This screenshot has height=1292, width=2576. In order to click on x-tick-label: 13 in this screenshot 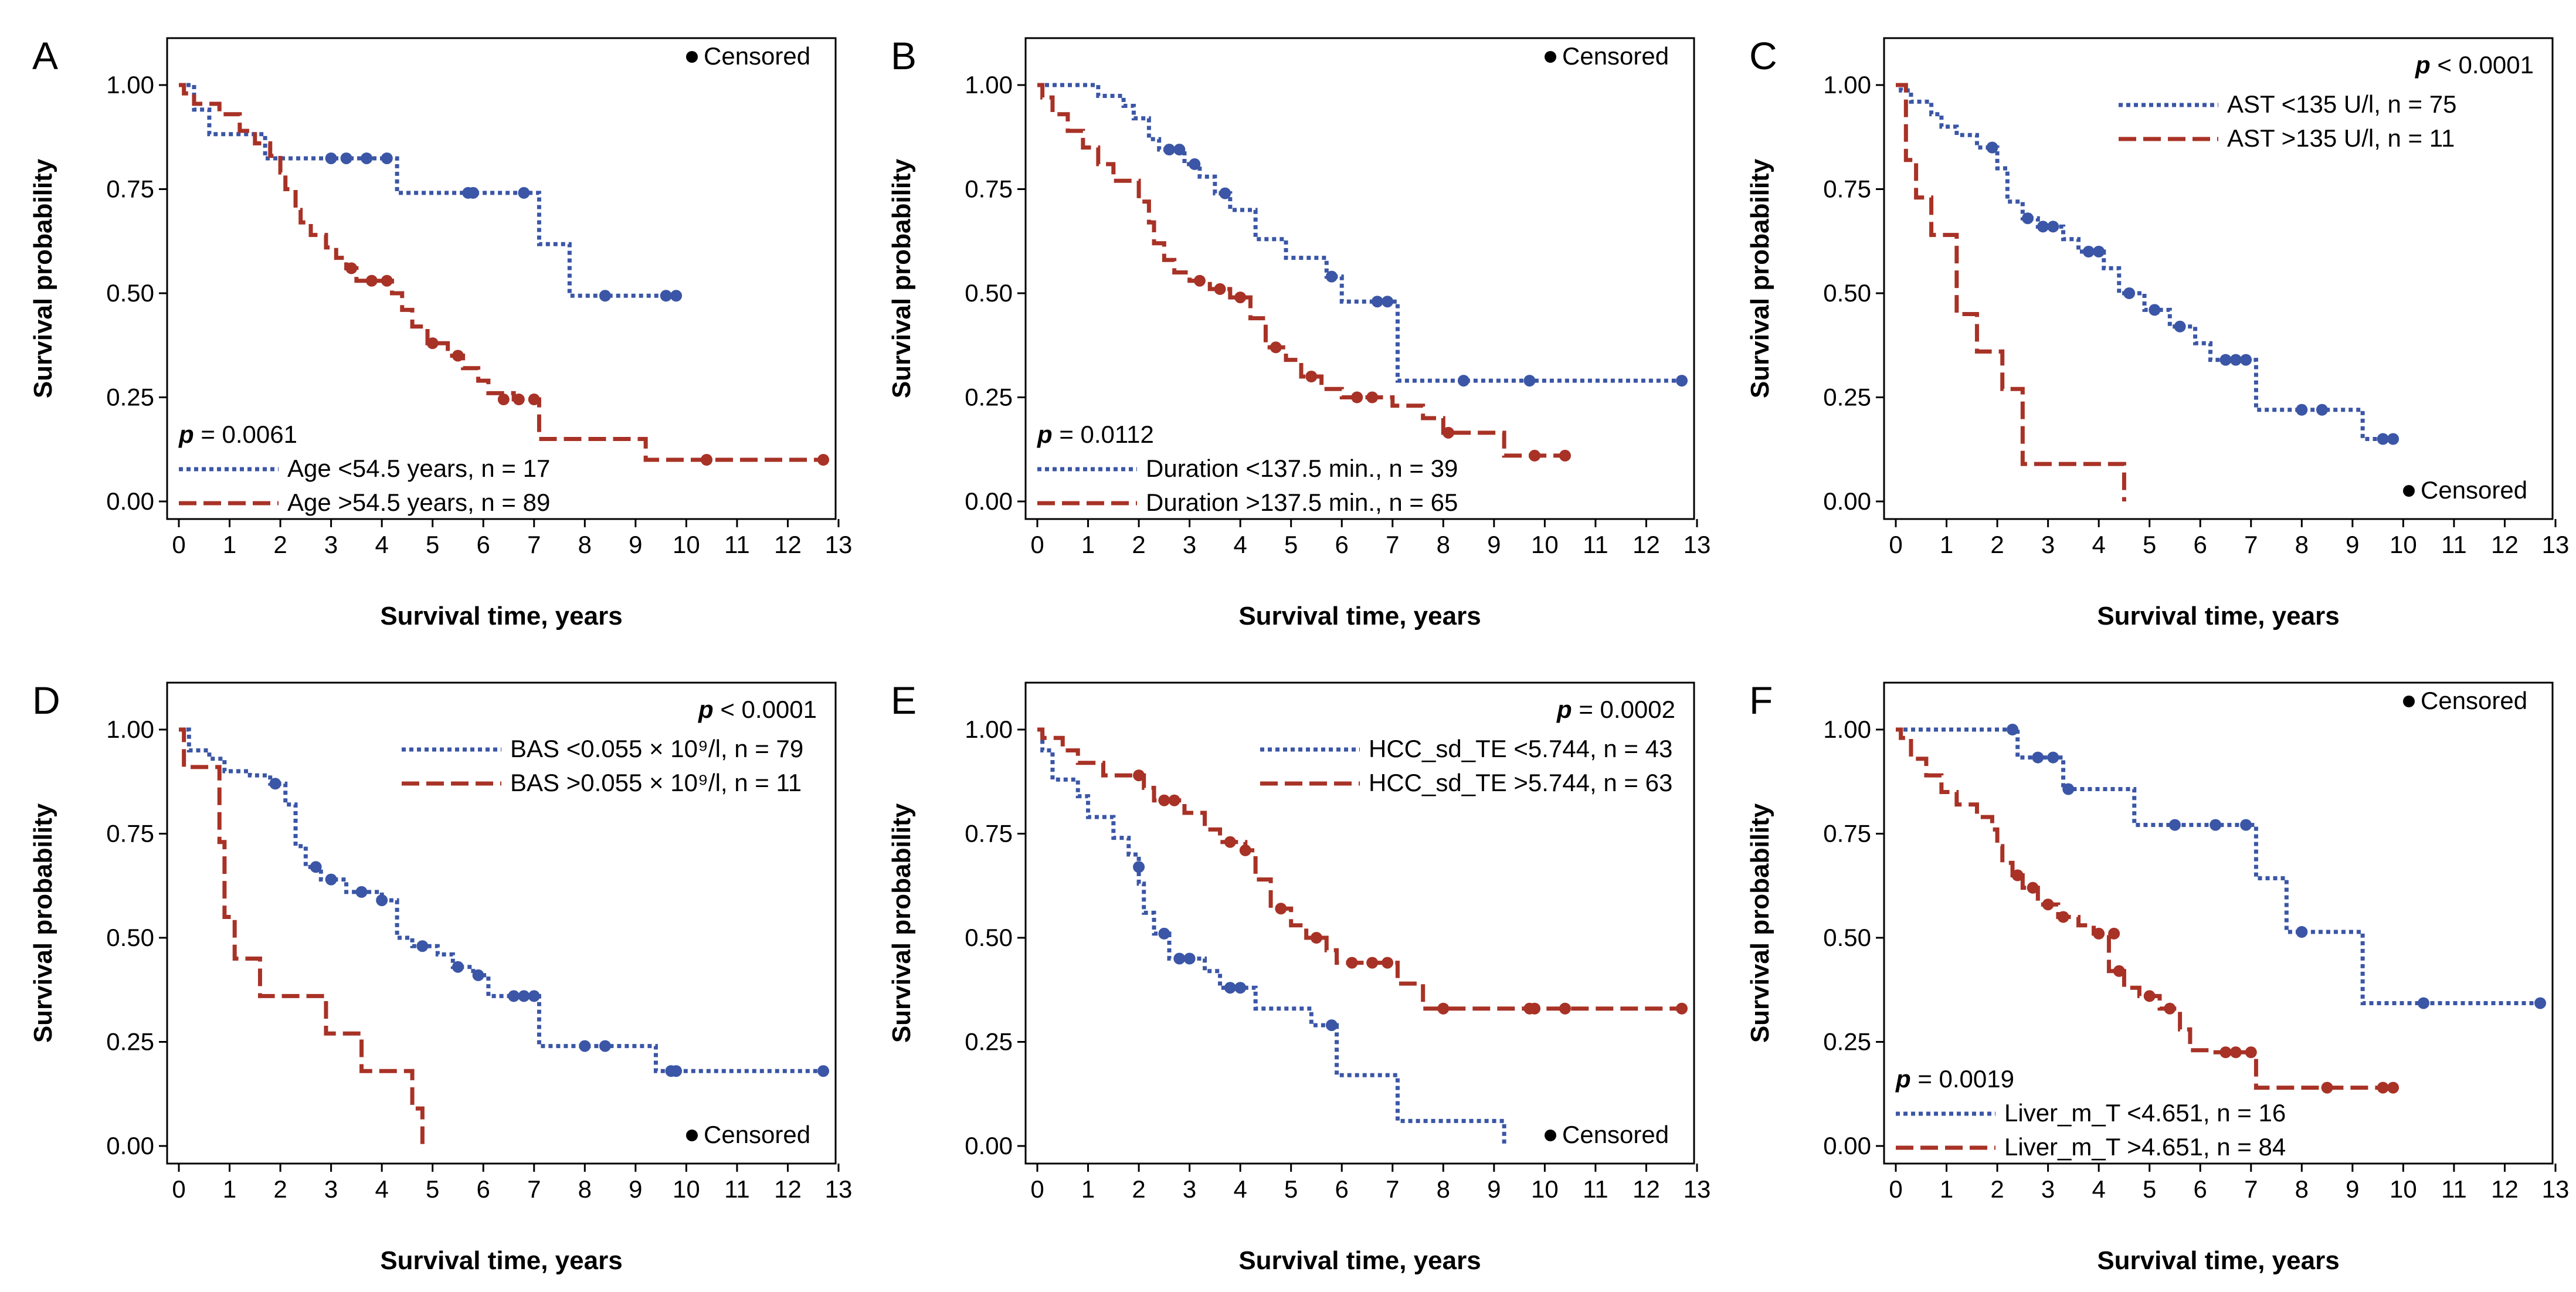, I will do `click(2556, 1189)`.